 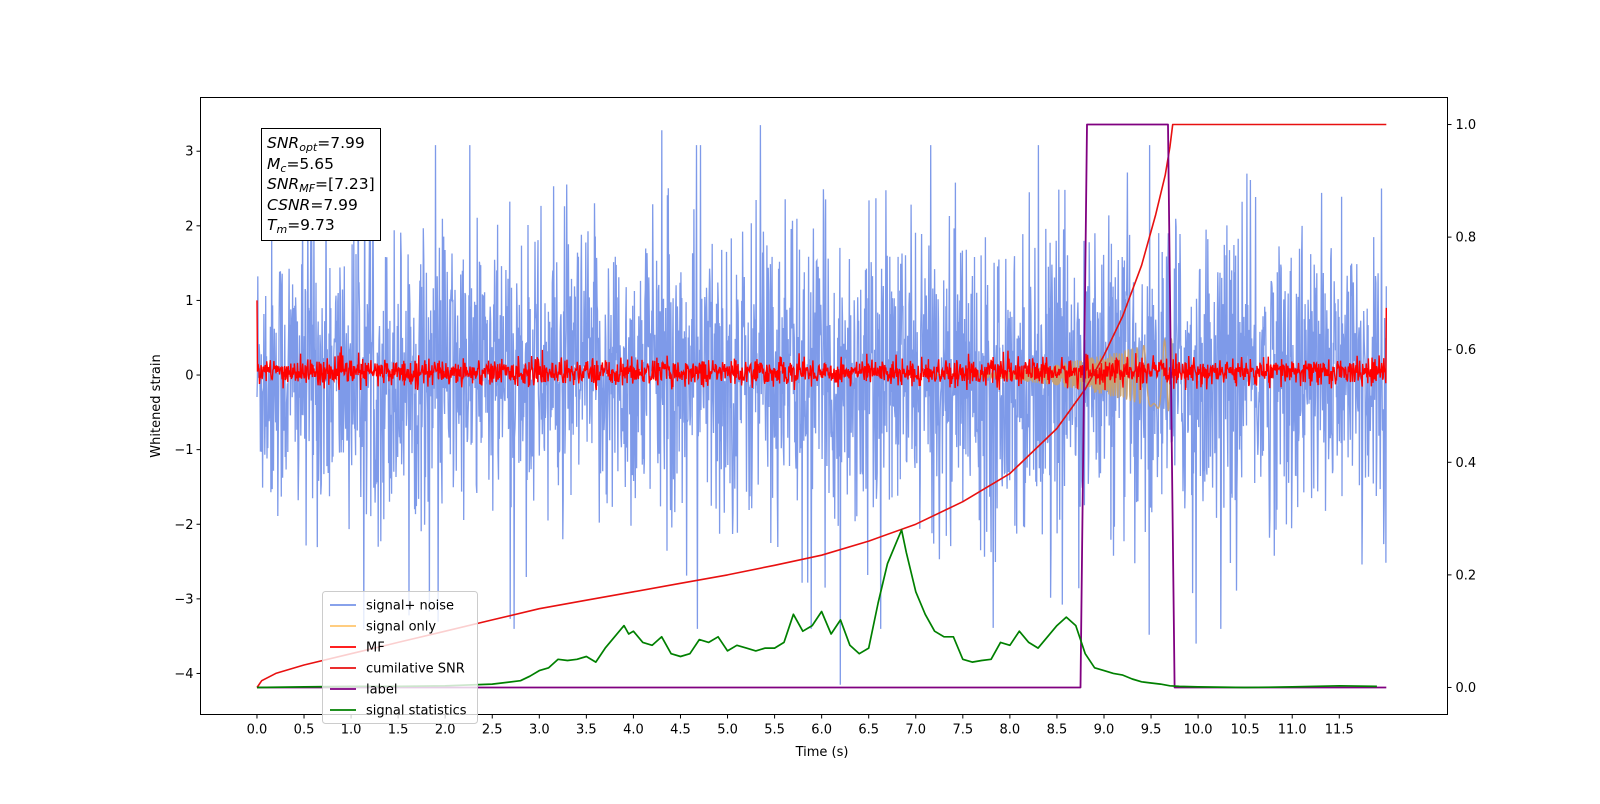 I want to click on x-tick-label: 0.5, so click(x=304, y=730).